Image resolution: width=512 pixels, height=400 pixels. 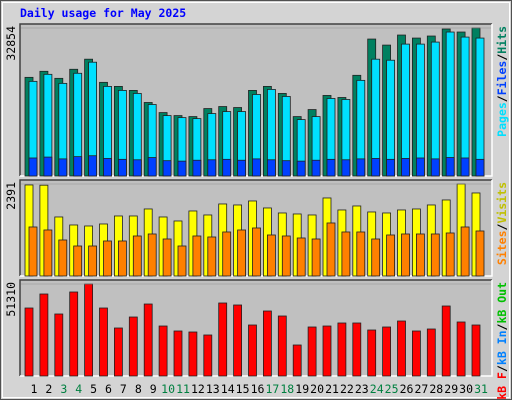 I want to click on x-tick-label: 4, so click(x=78, y=389).